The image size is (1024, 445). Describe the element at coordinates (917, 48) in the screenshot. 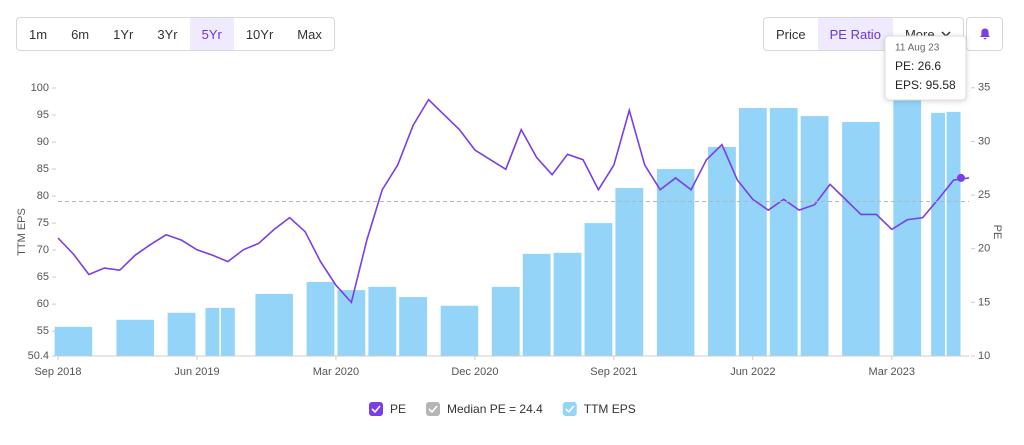

I see `tooltip-date: 11 Aug 23` at that location.